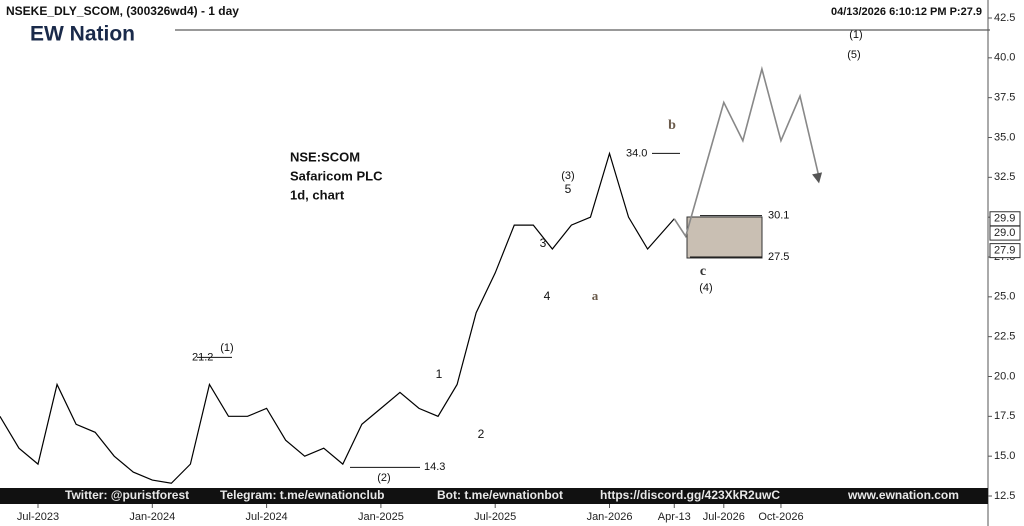 Image resolution: width=1024 pixels, height=526 pixels. What do you see at coordinates (1004, 18) in the screenshot?
I see `y-tick-label: 42.5` at bounding box center [1004, 18].